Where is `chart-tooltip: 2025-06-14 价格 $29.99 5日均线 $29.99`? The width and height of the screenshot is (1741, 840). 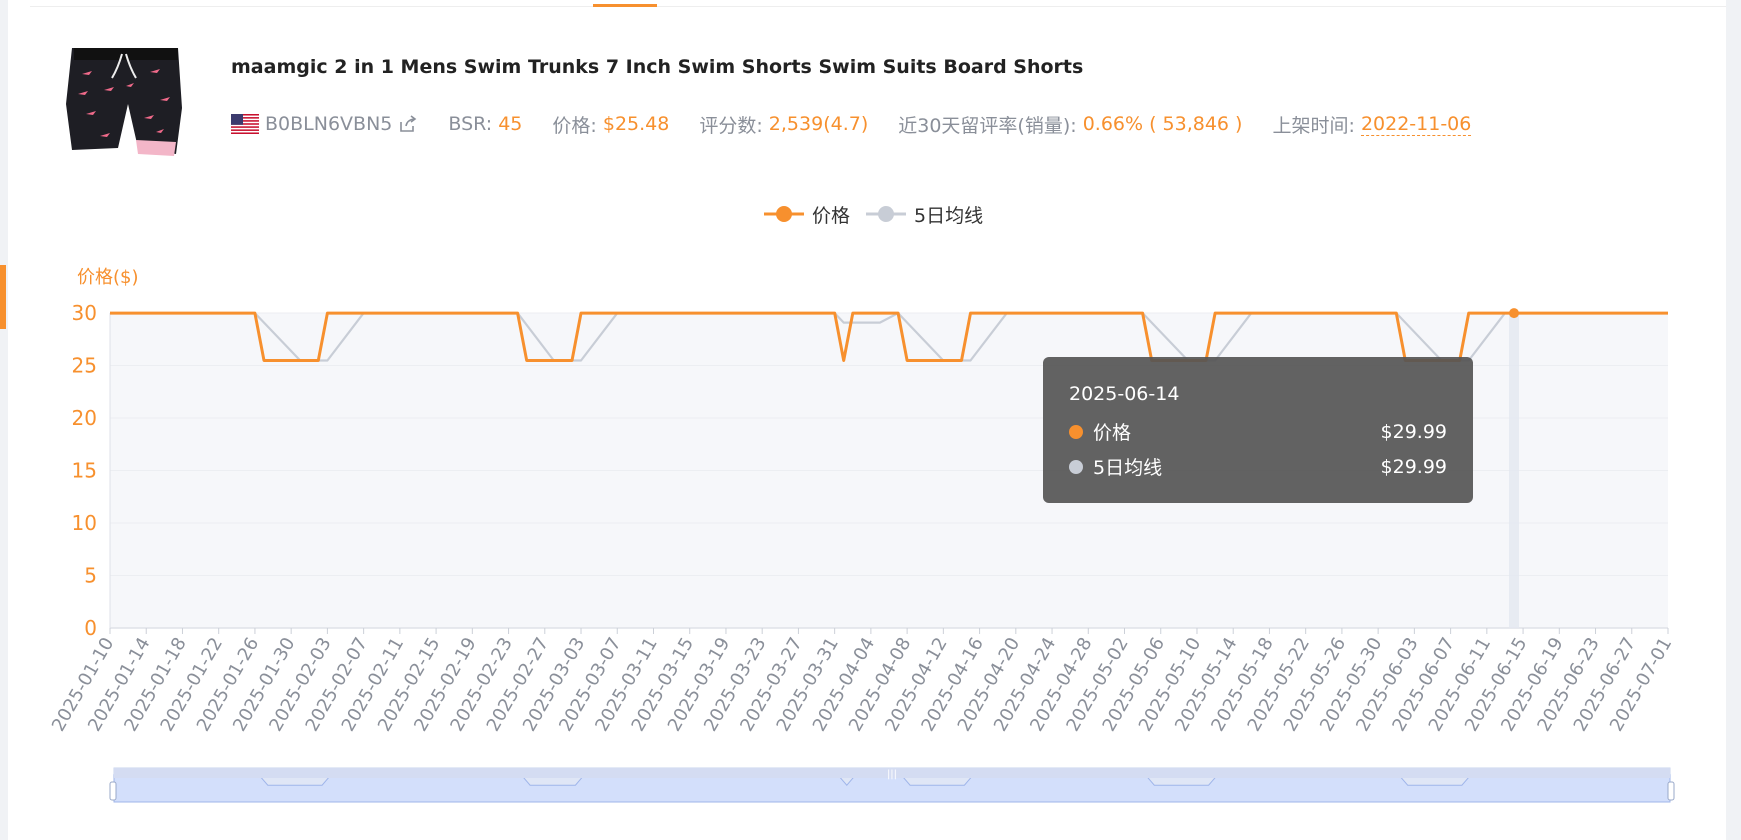
chart-tooltip: 2025-06-14 价格 $29.99 5日均线 $29.99 is located at coordinates (1258, 430).